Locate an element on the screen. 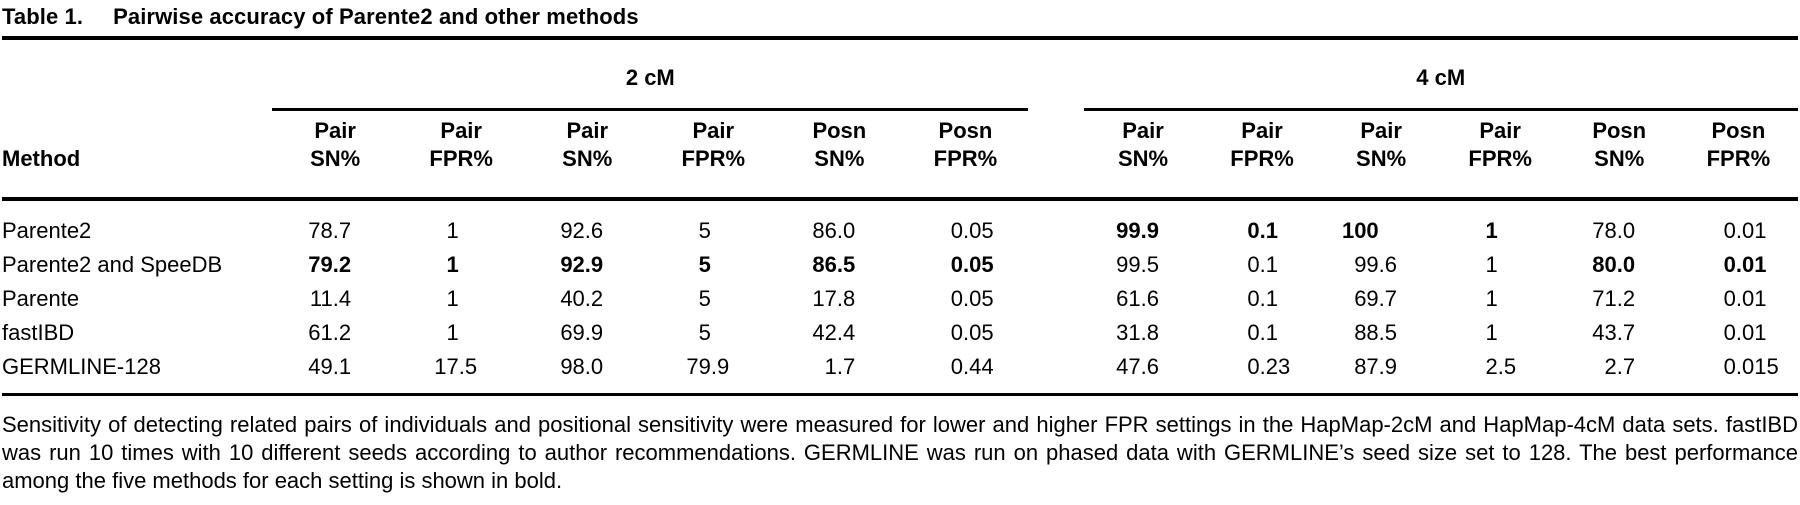 The image size is (1800, 505). value-cell: 100 is located at coordinates (1360, 230).